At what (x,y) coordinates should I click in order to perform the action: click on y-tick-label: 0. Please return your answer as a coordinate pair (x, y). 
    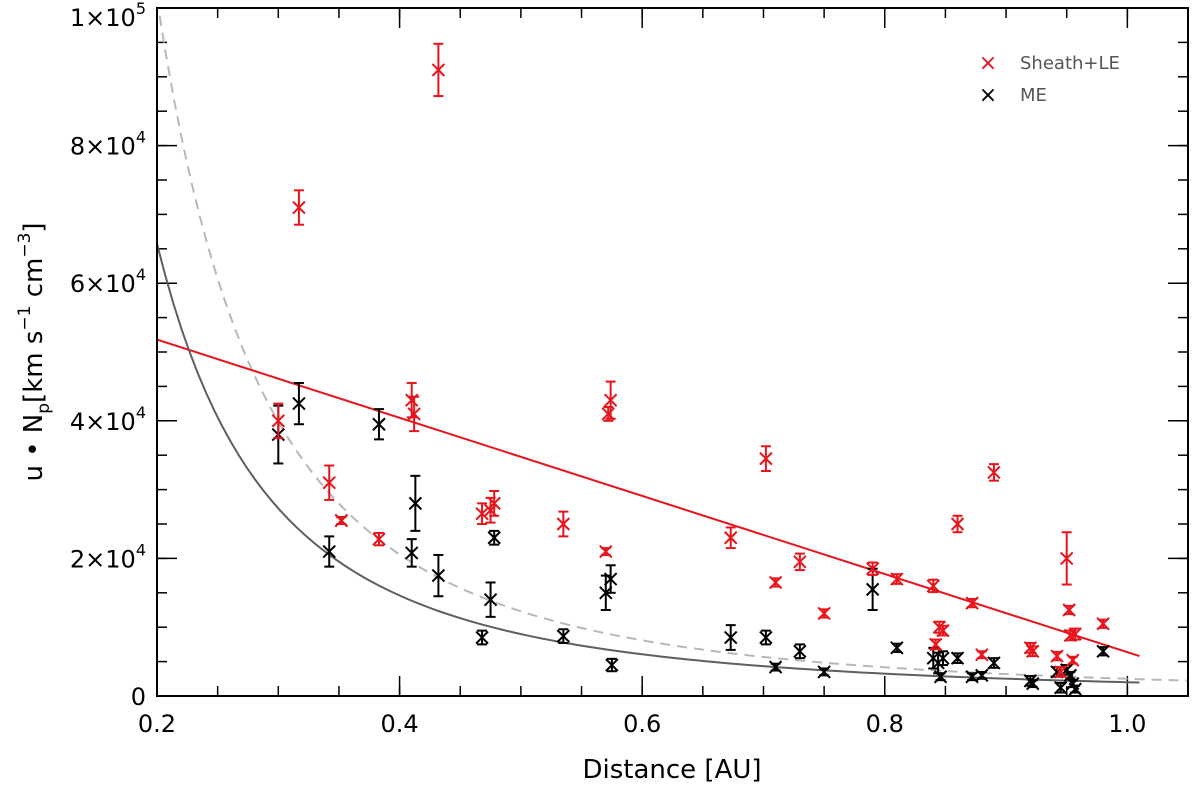
    Looking at the image, I should click on (138, 697).